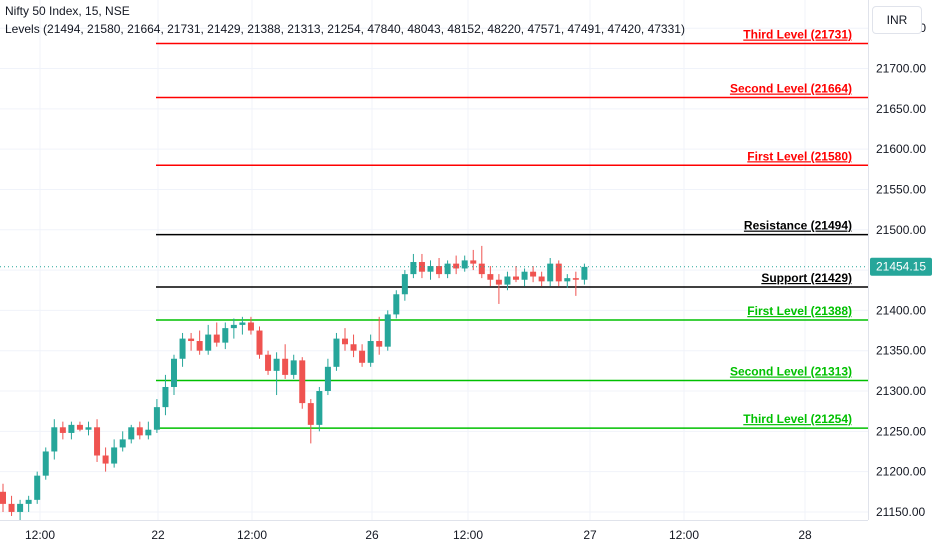 The width and height of the screenshot is (932, 550). Describe the element at coordinates (590, 535) in the screenshot. I see `x-tick-label: 27` at that location.